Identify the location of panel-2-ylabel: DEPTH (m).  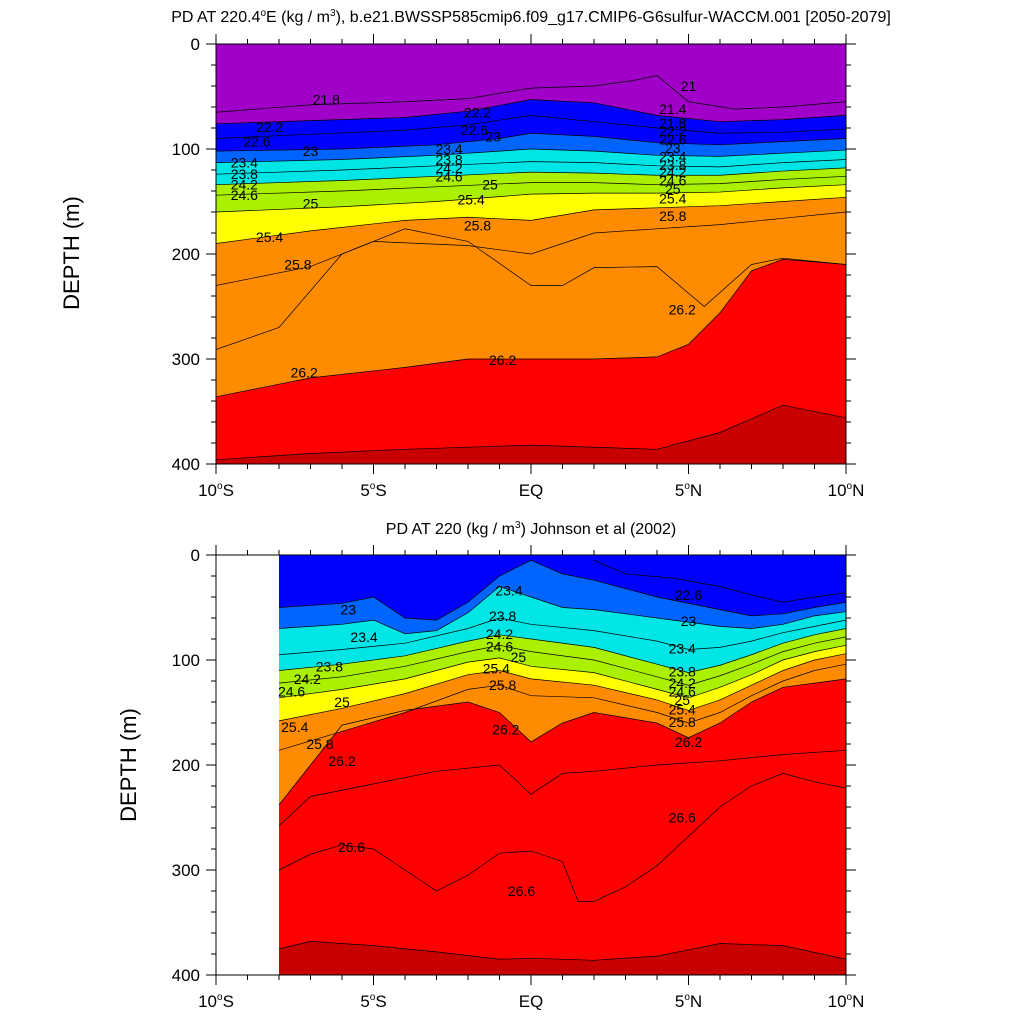
(128, 765).